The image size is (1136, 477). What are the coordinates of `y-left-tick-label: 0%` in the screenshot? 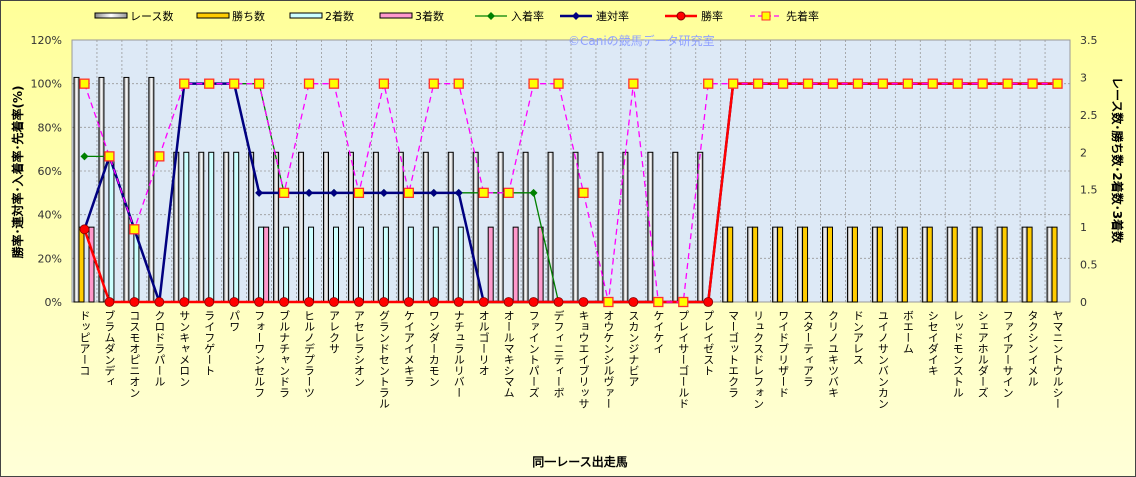 It's located at (53, 302).